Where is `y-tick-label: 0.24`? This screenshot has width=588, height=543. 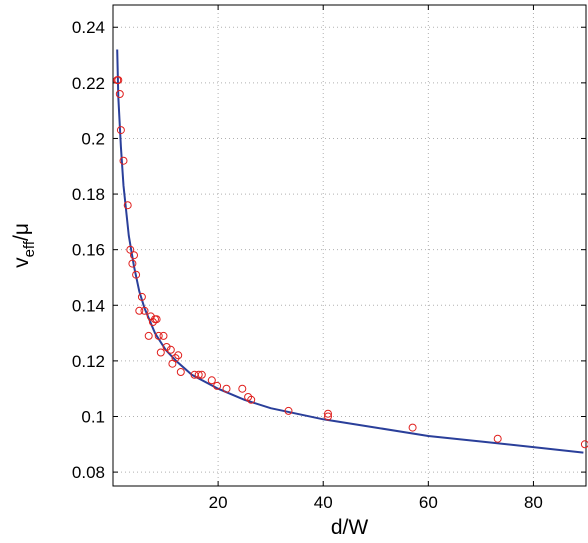
y-tick-label: 0.24 is located at coordinates (88, 27).